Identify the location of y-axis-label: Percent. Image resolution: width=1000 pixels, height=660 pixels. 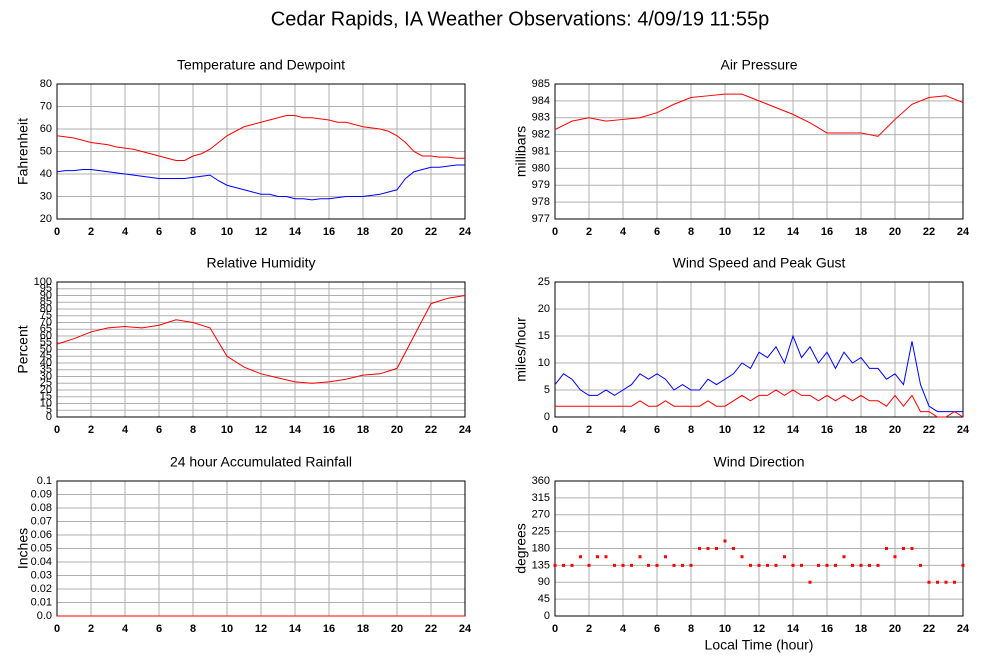
(23, 349).